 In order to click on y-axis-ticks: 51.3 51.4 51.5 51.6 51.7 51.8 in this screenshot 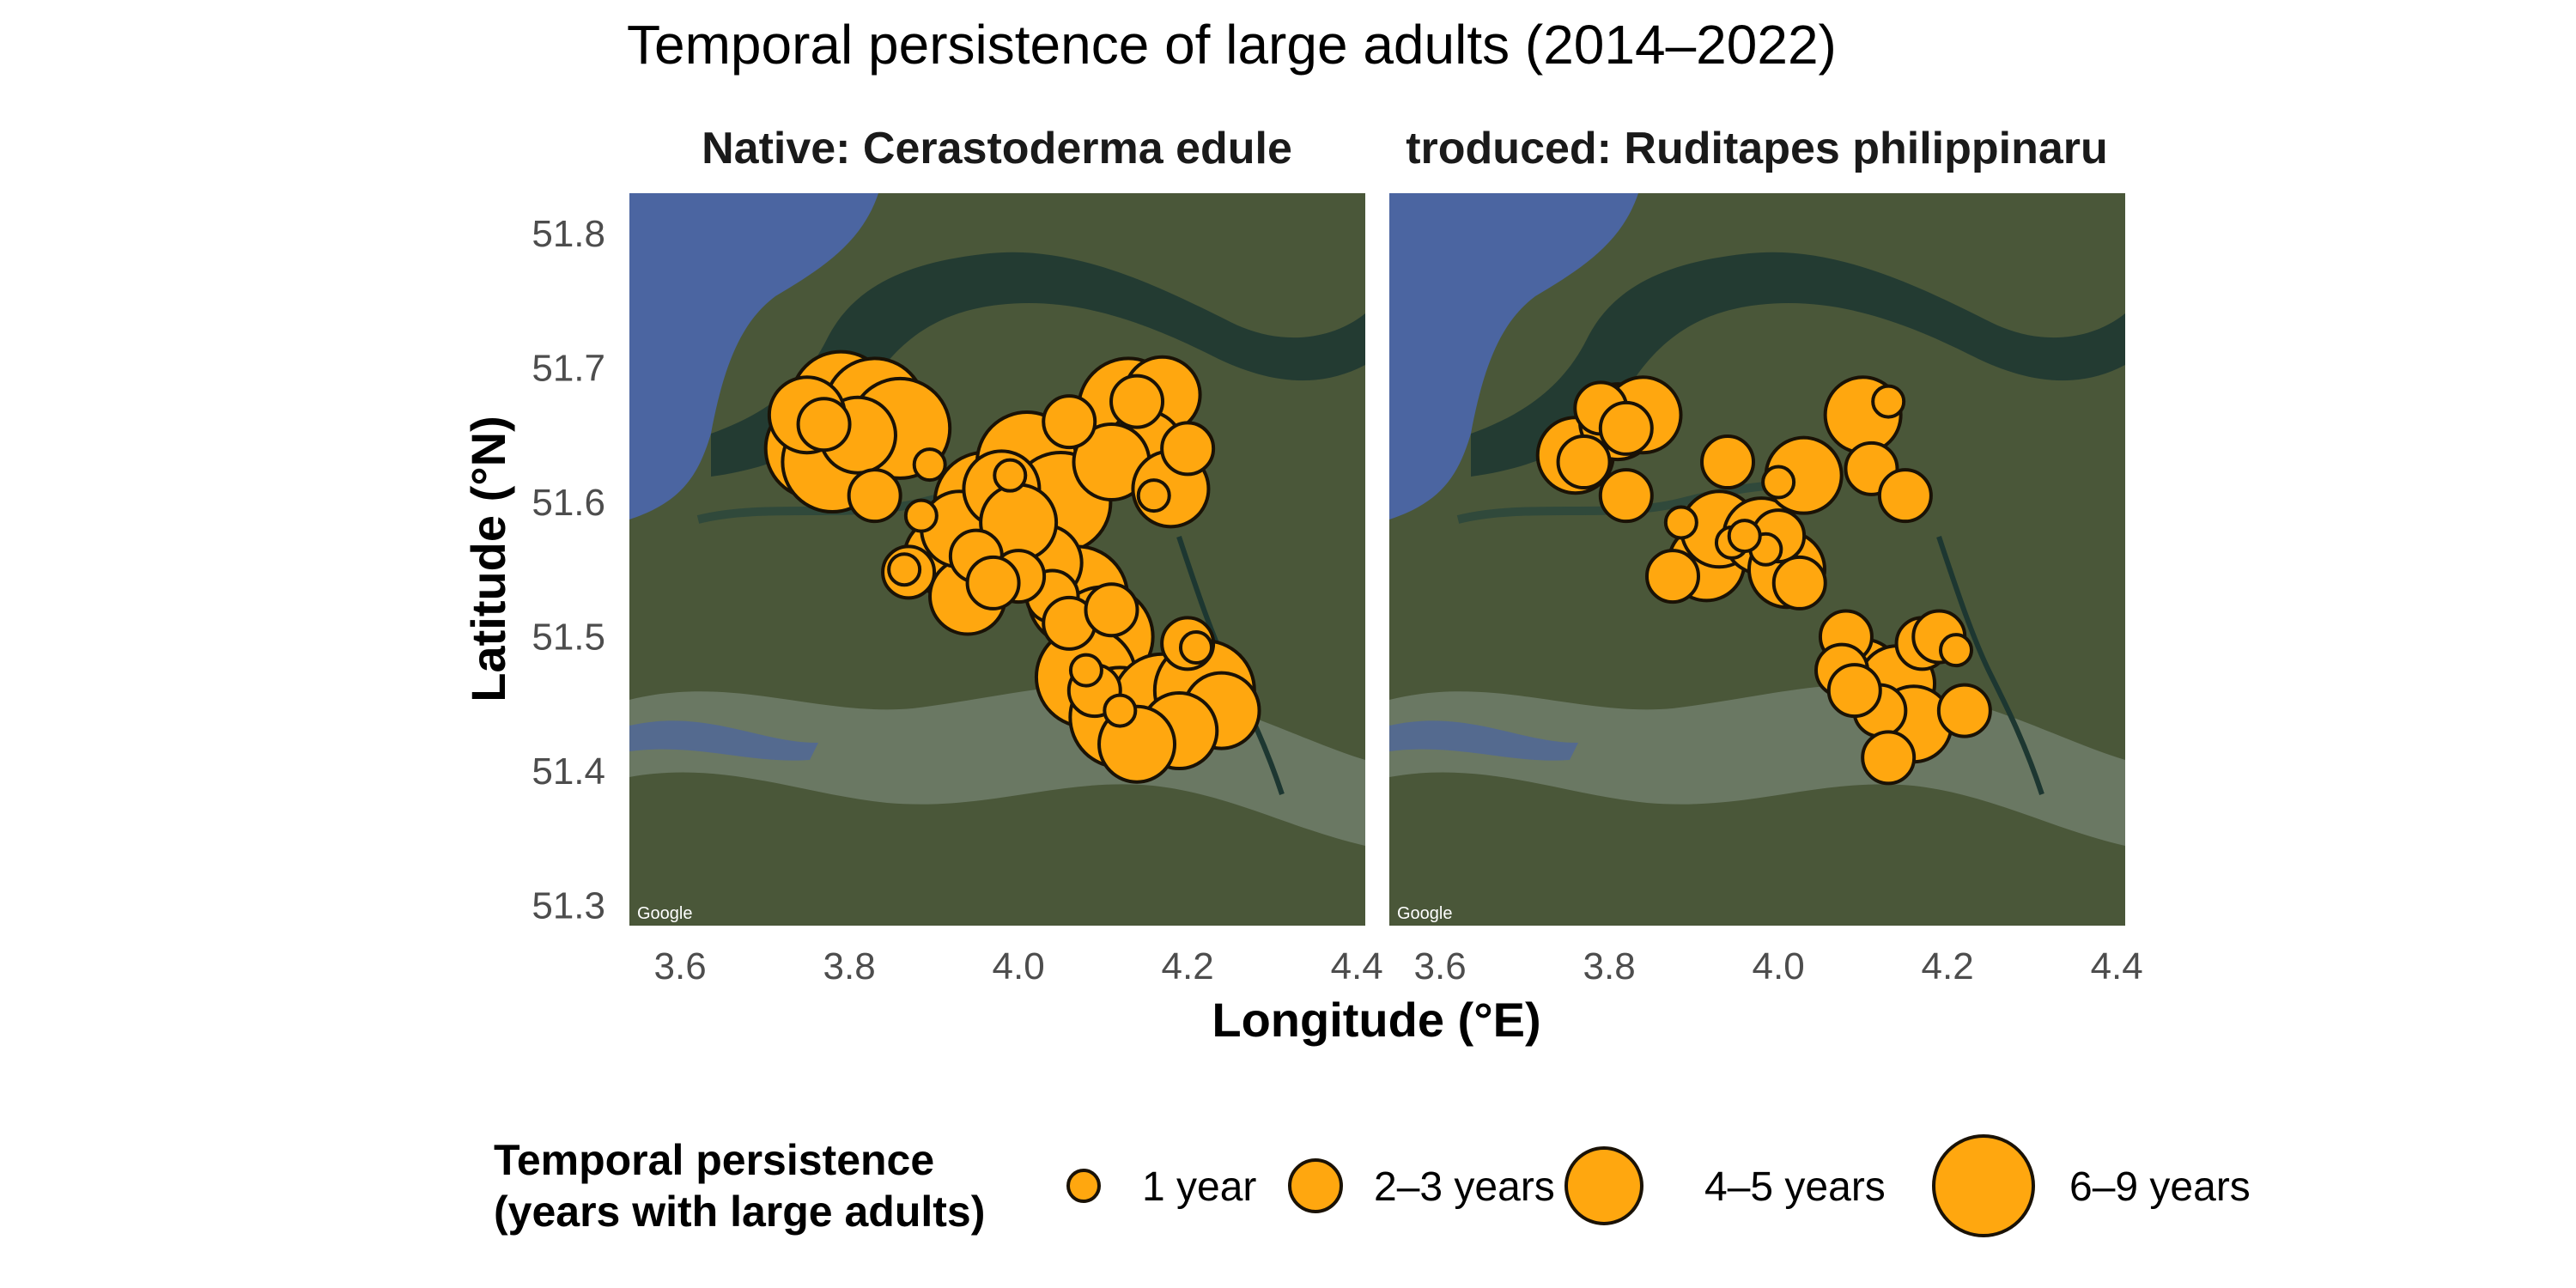, I will do `click(568, 570)`.